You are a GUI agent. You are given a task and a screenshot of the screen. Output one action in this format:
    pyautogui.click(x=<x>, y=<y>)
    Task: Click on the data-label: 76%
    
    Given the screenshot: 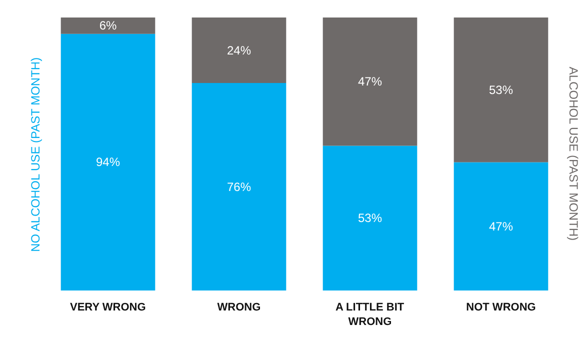 What is the action you would take?
    pyautogui.click(x=239, y=187)
    